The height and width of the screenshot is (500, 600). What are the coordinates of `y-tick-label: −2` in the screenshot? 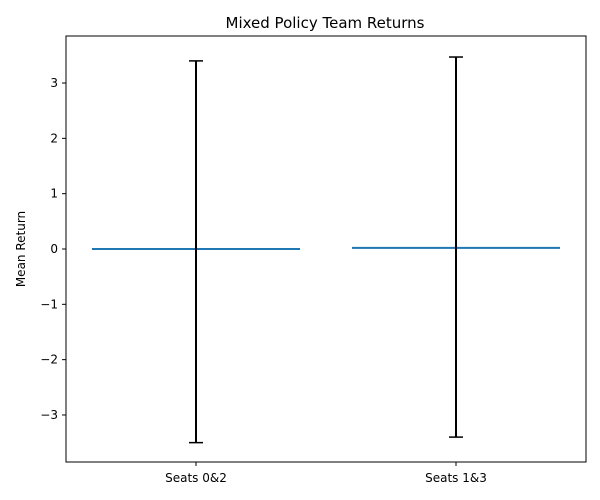 It's located at (49, 360).